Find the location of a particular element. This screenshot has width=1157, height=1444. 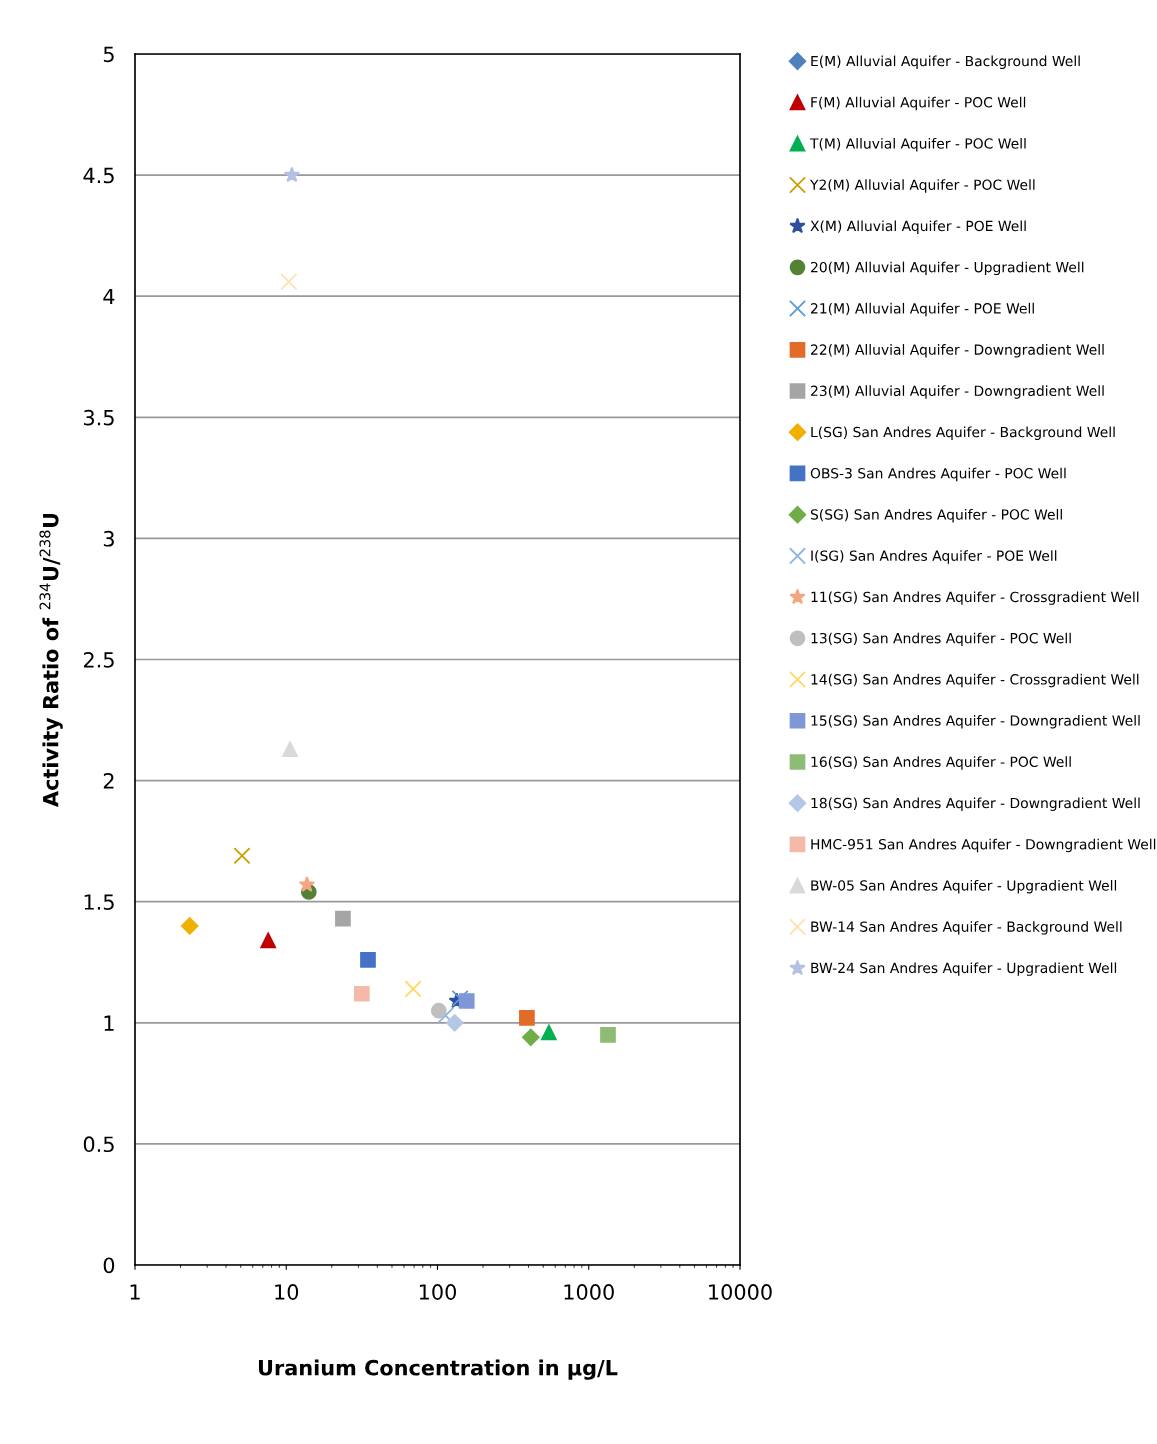

legend-label: T(M) Alluvial Aquifer - POC Well is located at coordinates (917, 144).